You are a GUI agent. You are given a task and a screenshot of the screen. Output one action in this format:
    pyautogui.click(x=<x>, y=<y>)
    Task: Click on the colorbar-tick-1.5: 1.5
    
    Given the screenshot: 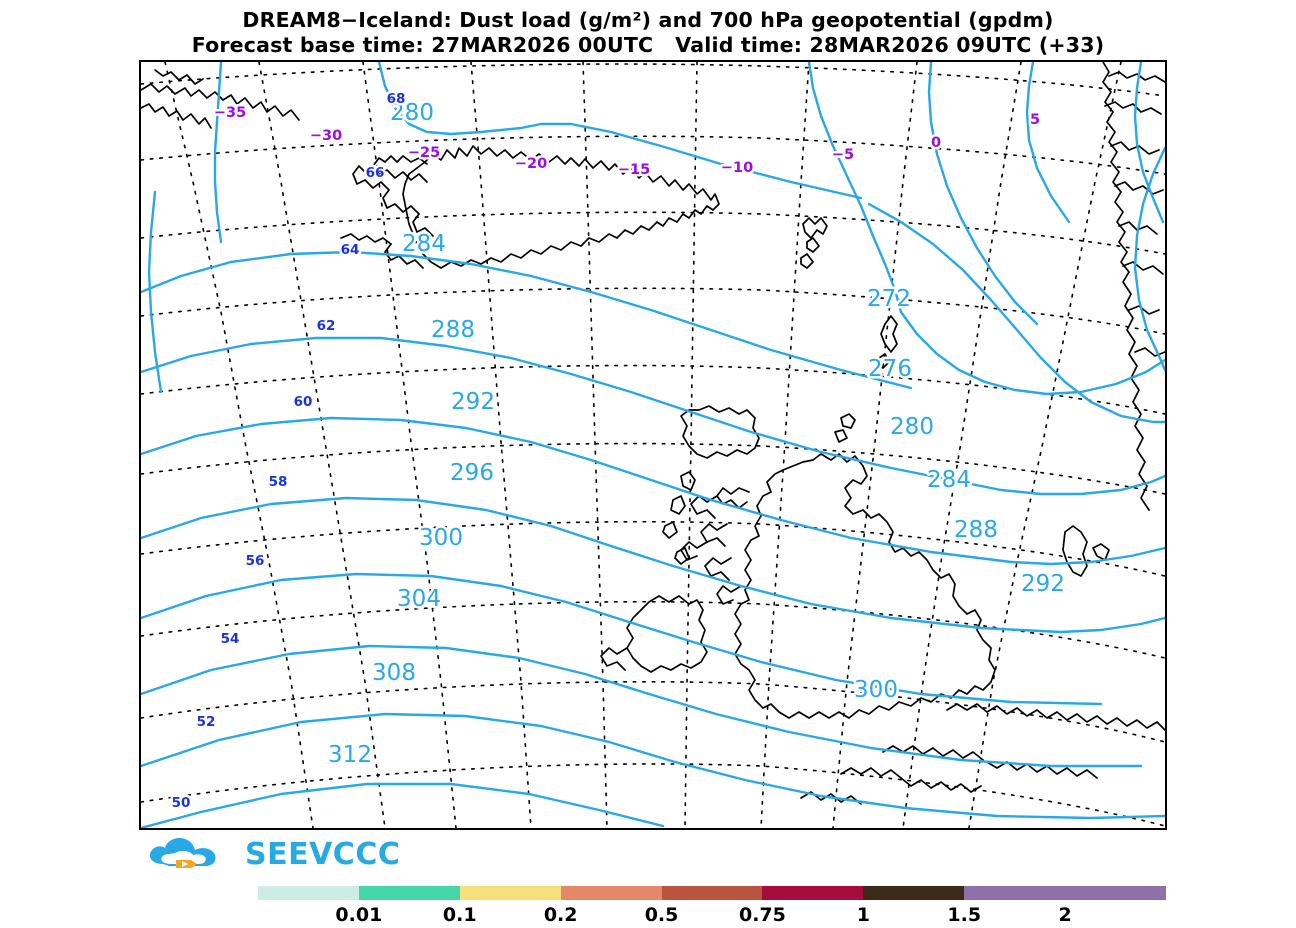 What is the action you would take?
    pyautogui.click(x=964, y=915)
    